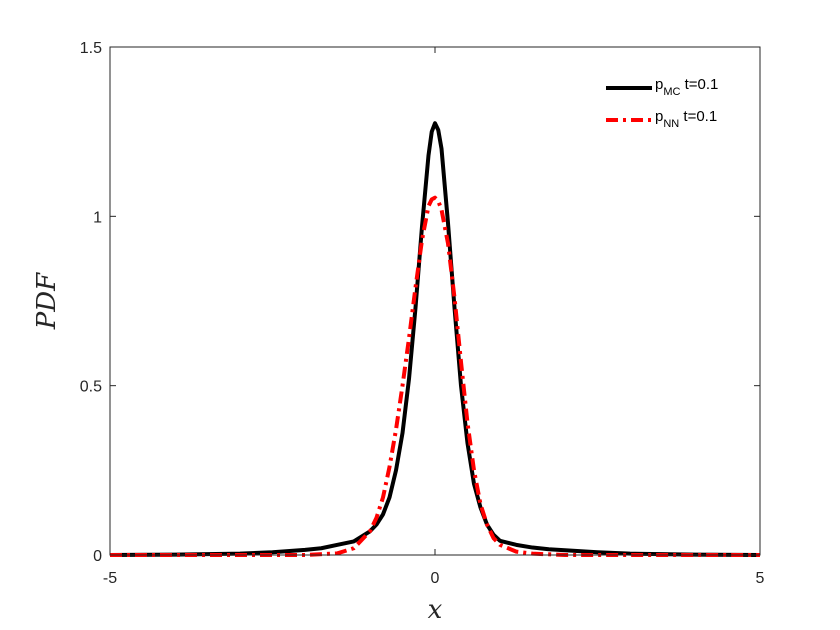  I want to click on y-tick-label: 0, so click(97, 556).